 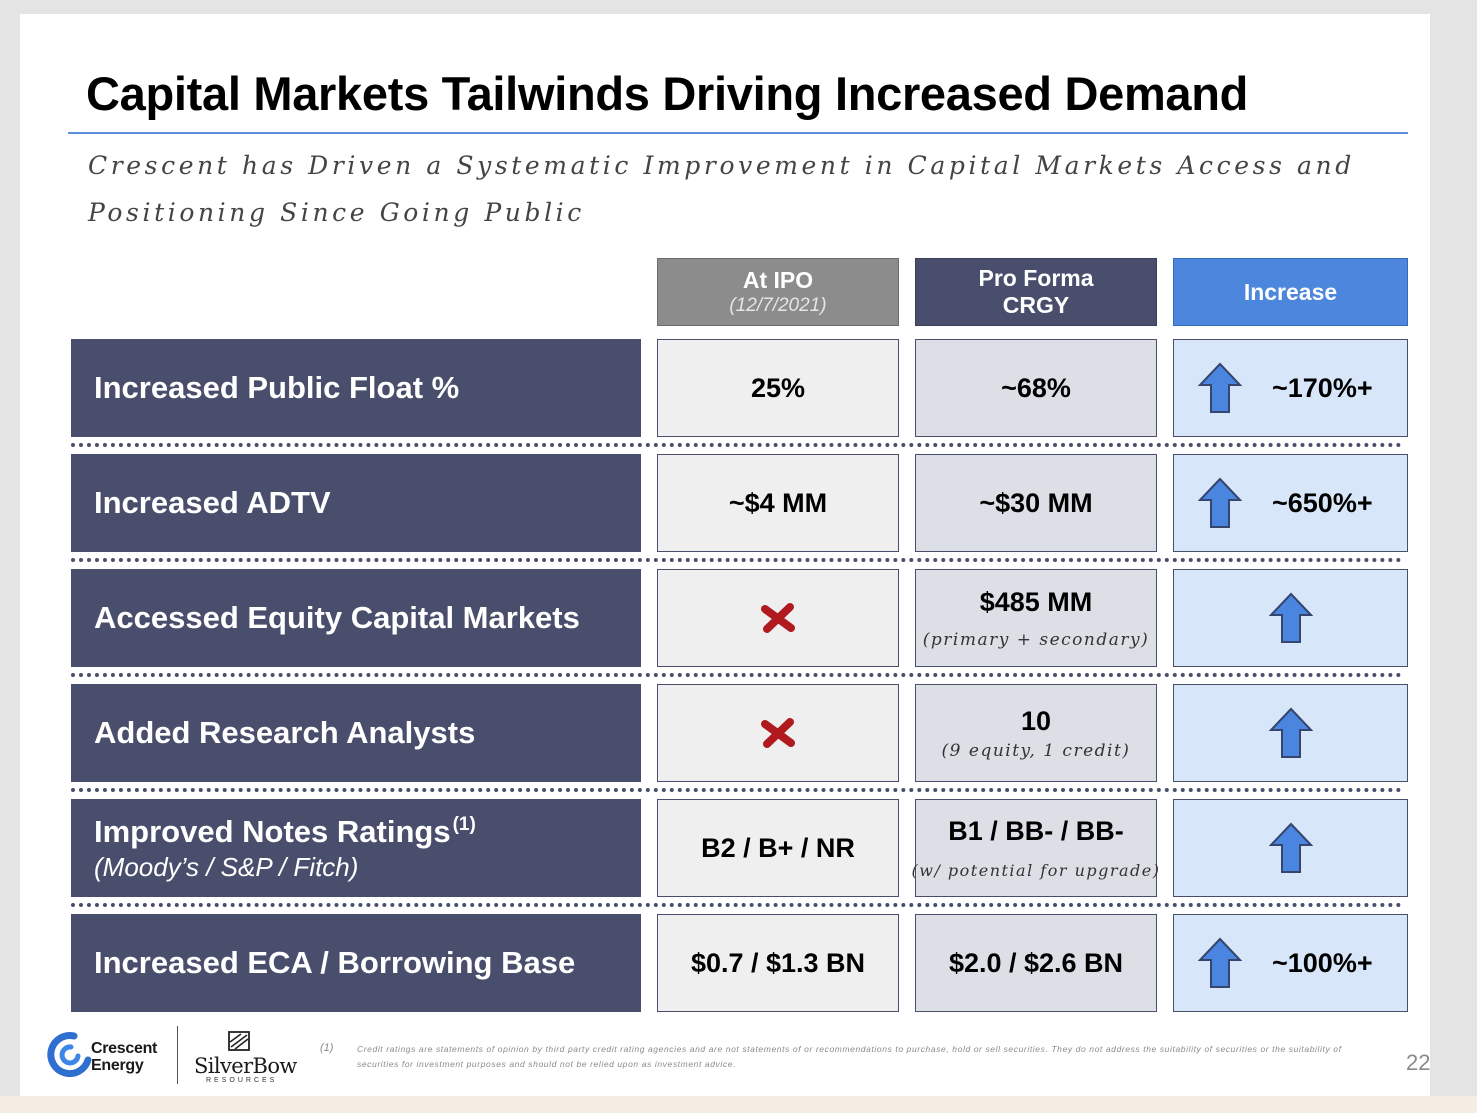 I want to click on column-header-pro-forma-line1: Pro Forma, so click(x=1036, y=278).